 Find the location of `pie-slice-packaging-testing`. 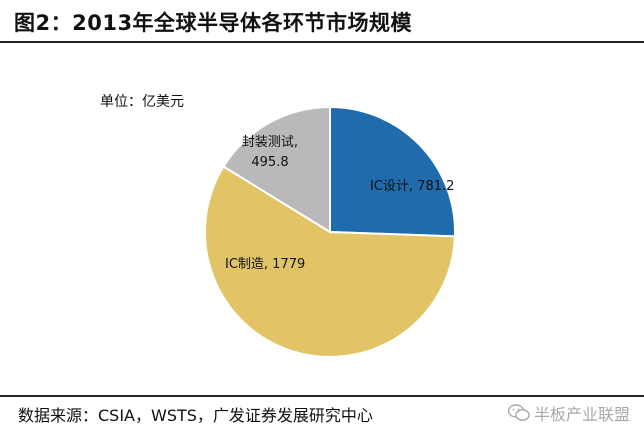

pie-slice-packaging-testing is located at coordinates (276, 169).